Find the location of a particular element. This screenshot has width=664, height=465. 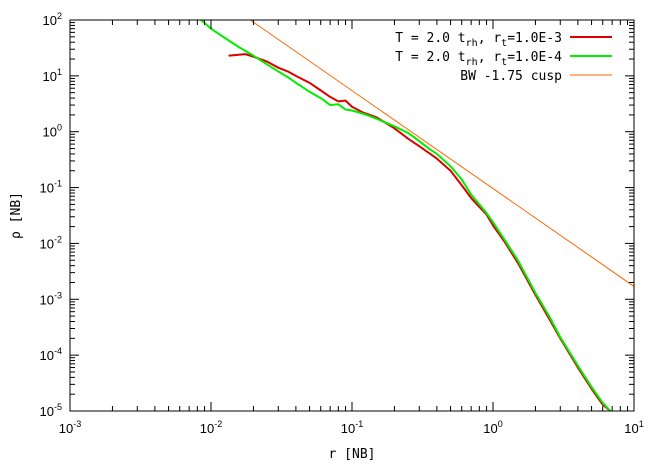

y-tick-label-exponent: -1 is located at coordinates (58, 184).